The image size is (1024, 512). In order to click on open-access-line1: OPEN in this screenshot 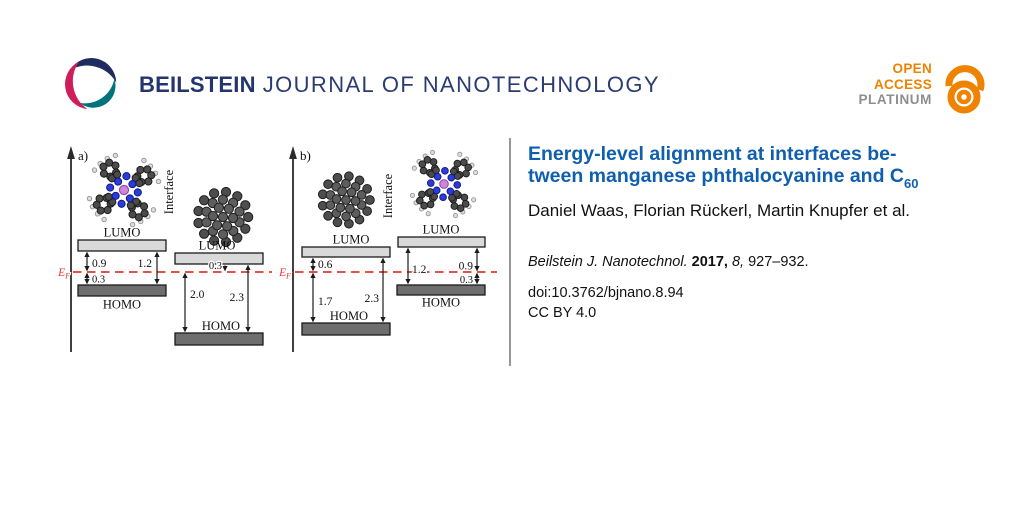, I will do `click(912, 68)`.